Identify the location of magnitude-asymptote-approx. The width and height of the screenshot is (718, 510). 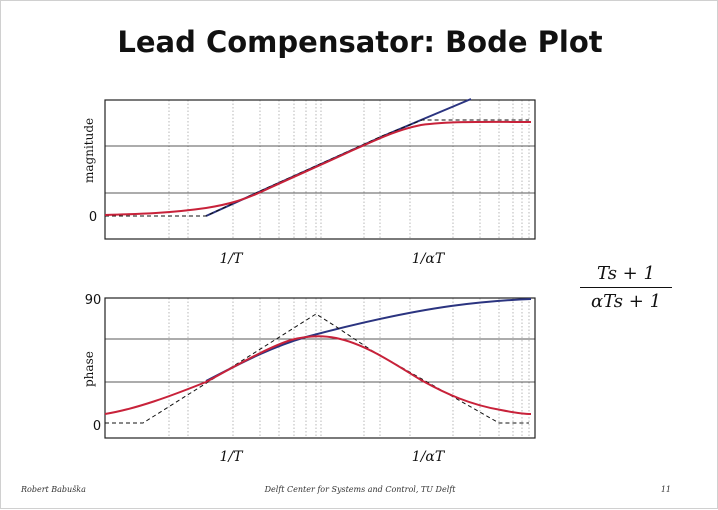
(317, 168).